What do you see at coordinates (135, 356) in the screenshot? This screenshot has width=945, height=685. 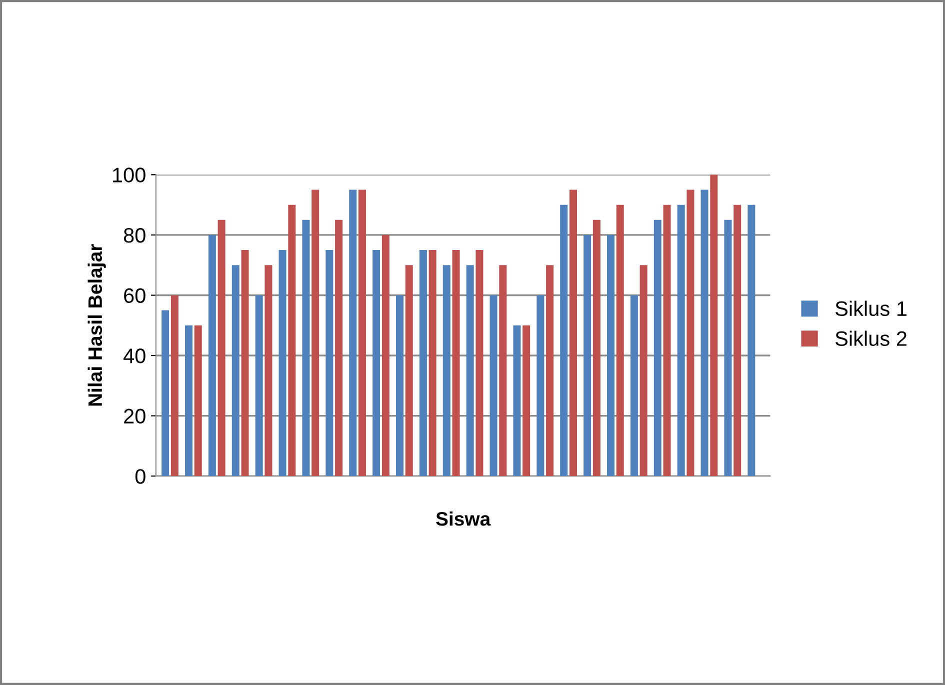 I see `y-tick-label: 40` at bounding box center [135, 356].